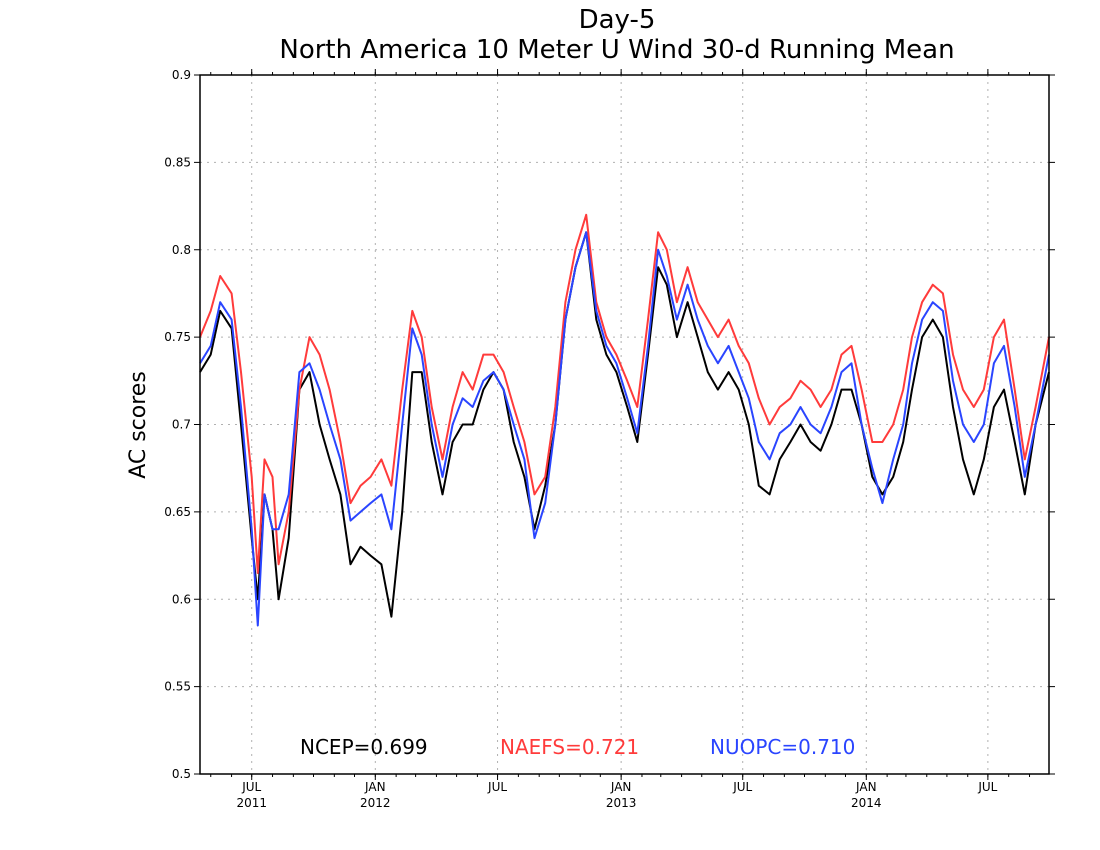 Image resolution: width=1100 pixels, height=850 pixels. Describe the element at coordinates (782, 747) in the screenshot. I see `legend-nuopc: NUOPC=0.710` at that location.